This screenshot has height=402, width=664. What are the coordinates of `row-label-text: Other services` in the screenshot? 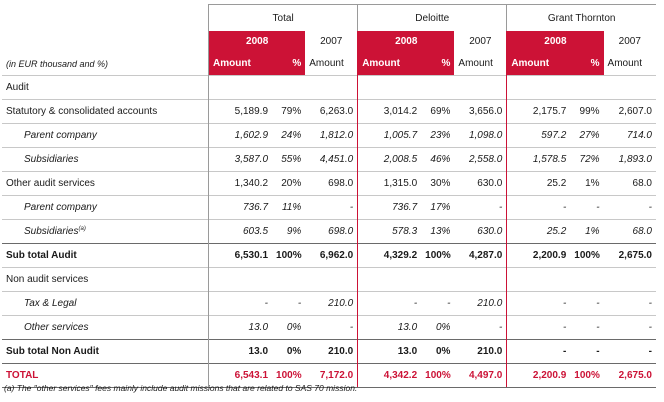 It's located at (56, 327).